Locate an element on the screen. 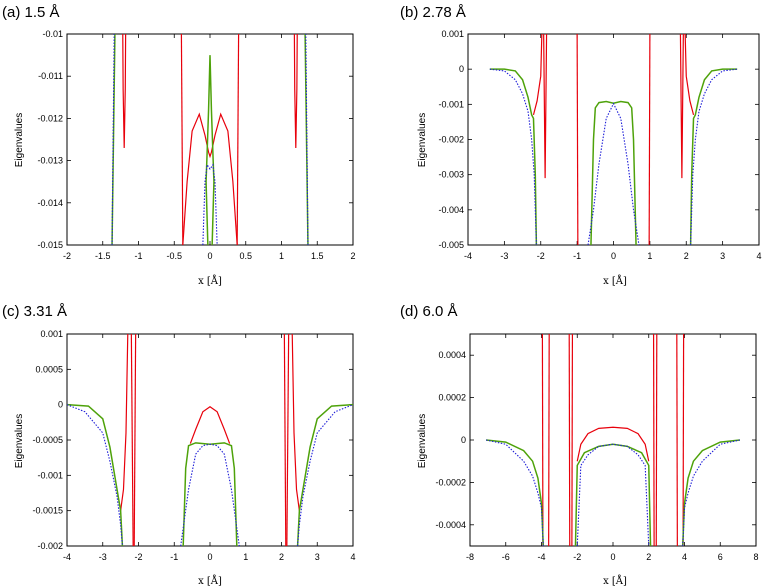  panel-d-ytick-label: -0.0004 is located at coordinates (450, 525).